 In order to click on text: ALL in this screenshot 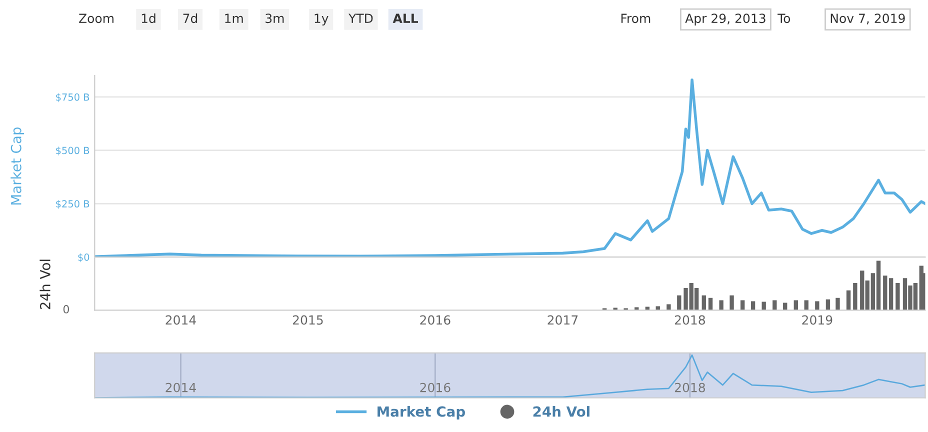, I will do `click(405, 18)`.